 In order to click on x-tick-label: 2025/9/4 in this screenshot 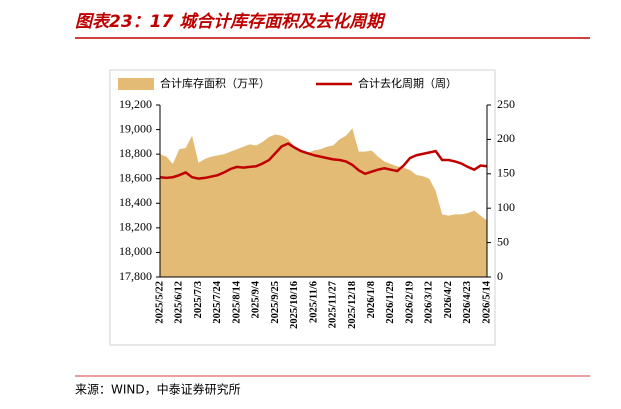, I will do `click(256, 299)`.